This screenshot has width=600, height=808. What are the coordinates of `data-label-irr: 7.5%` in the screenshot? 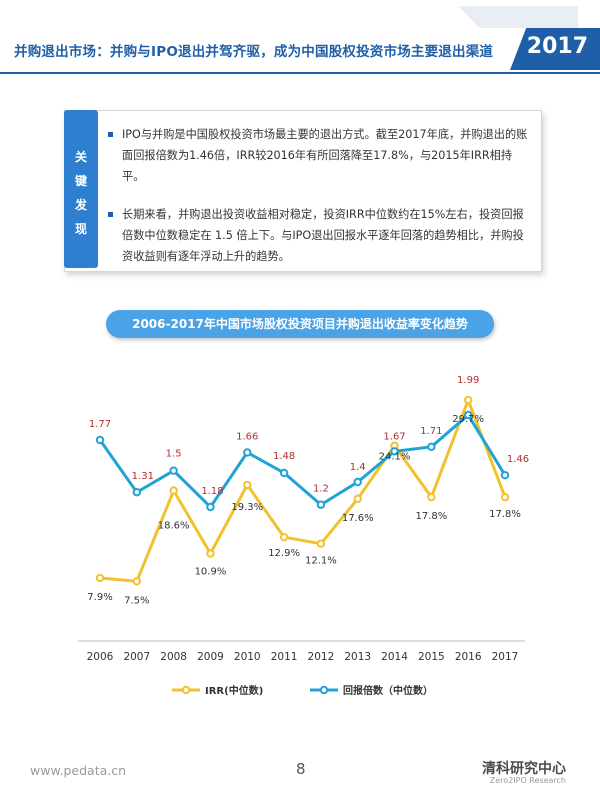 It's located at (136, 600).